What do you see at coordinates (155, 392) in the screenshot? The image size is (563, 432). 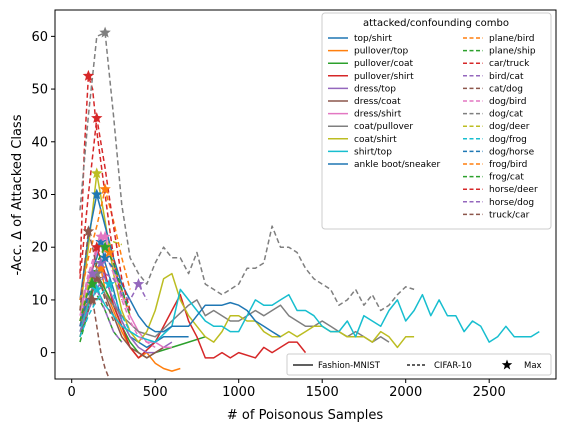 I see `x-tick-label: 500` at bounding box center [155, 392].